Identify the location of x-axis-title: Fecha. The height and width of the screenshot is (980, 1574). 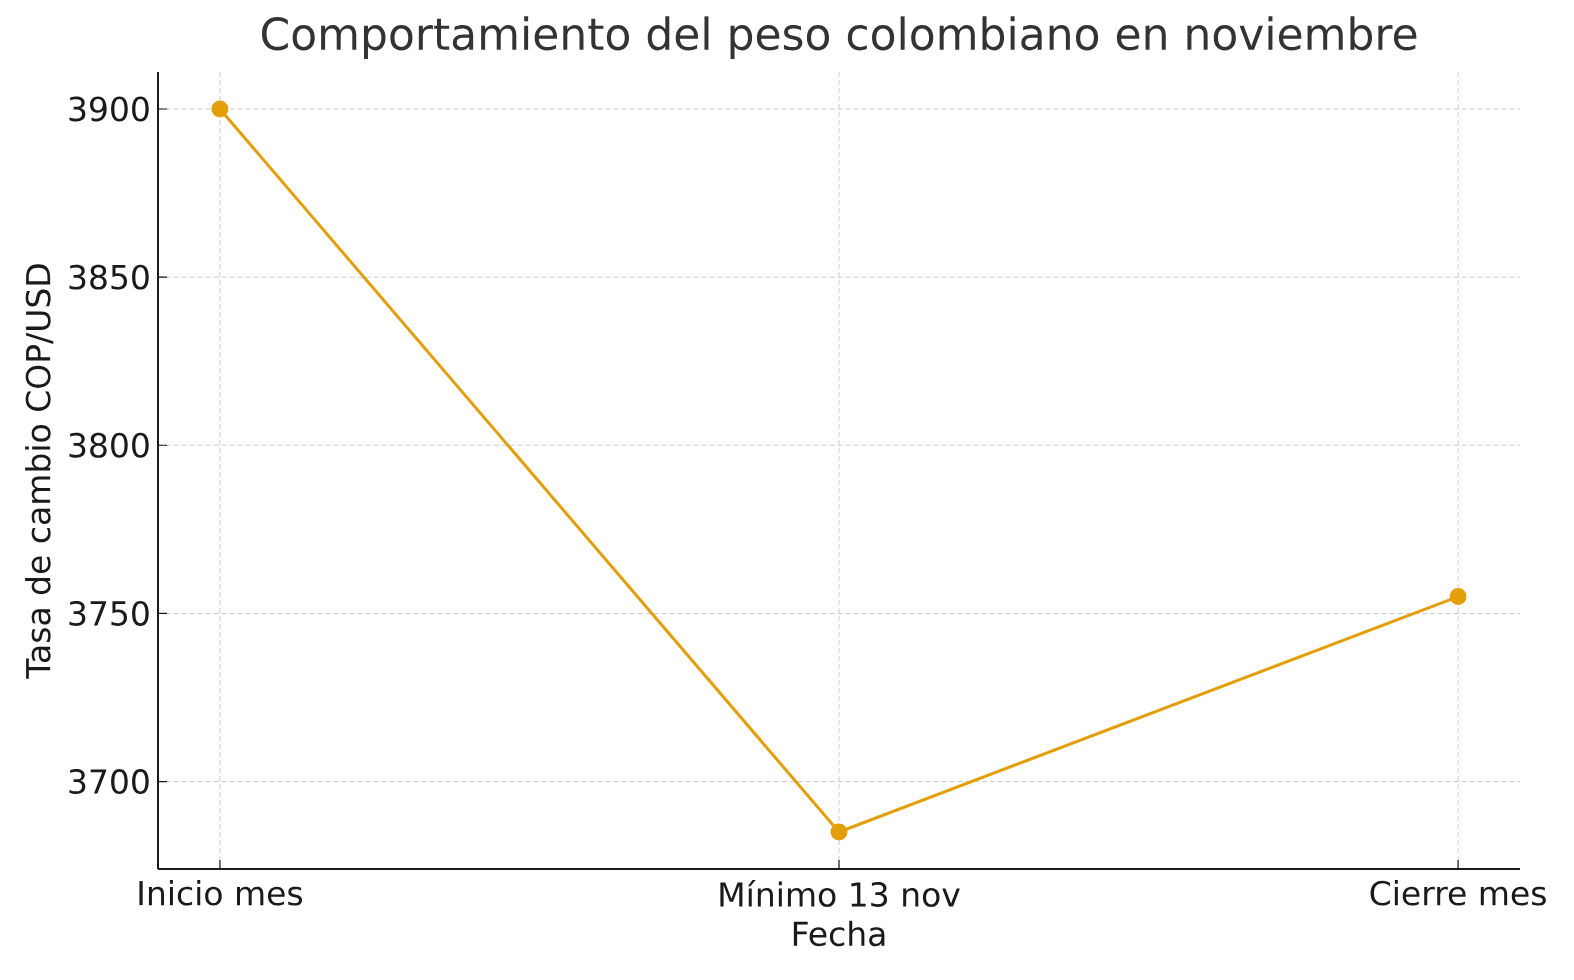
(839, 933).